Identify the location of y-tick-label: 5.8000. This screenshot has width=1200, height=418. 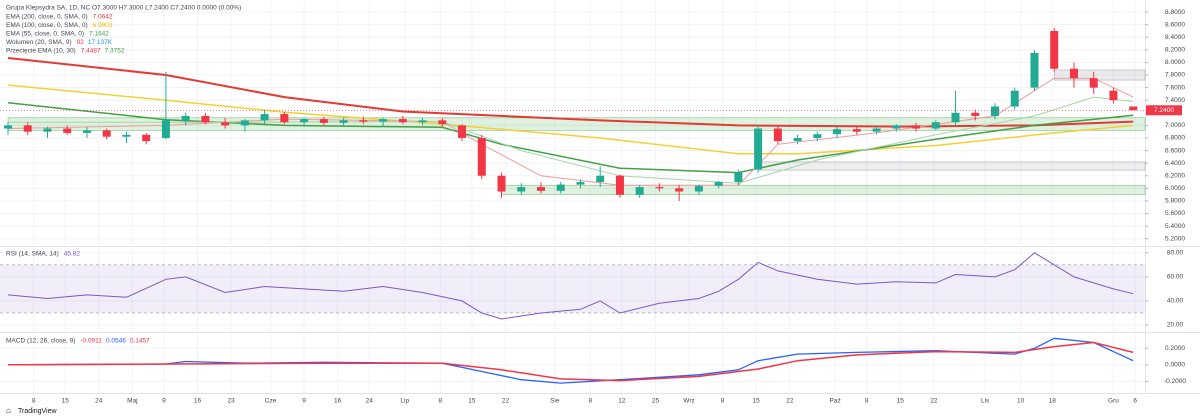
(1175, 201).